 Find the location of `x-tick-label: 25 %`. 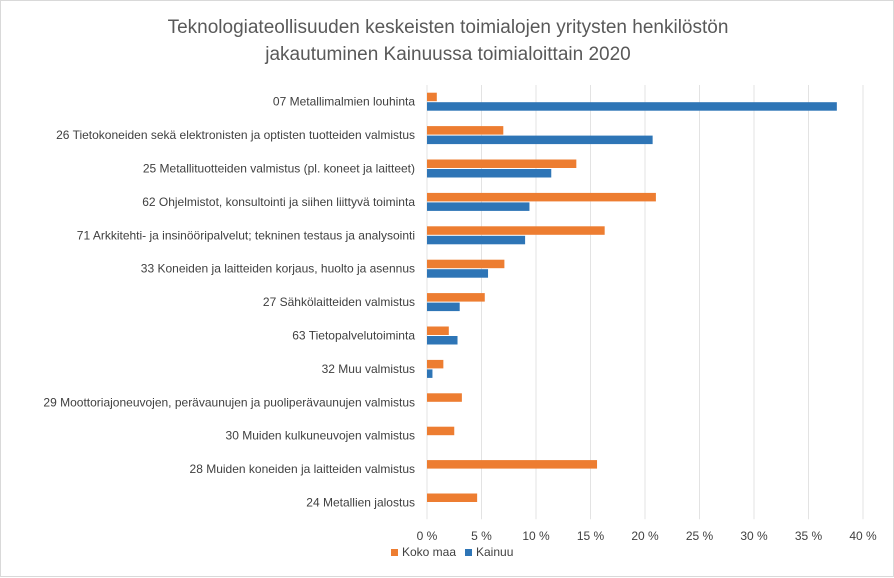

x-tick-label: 25 % is located at coordinates (700, 536).